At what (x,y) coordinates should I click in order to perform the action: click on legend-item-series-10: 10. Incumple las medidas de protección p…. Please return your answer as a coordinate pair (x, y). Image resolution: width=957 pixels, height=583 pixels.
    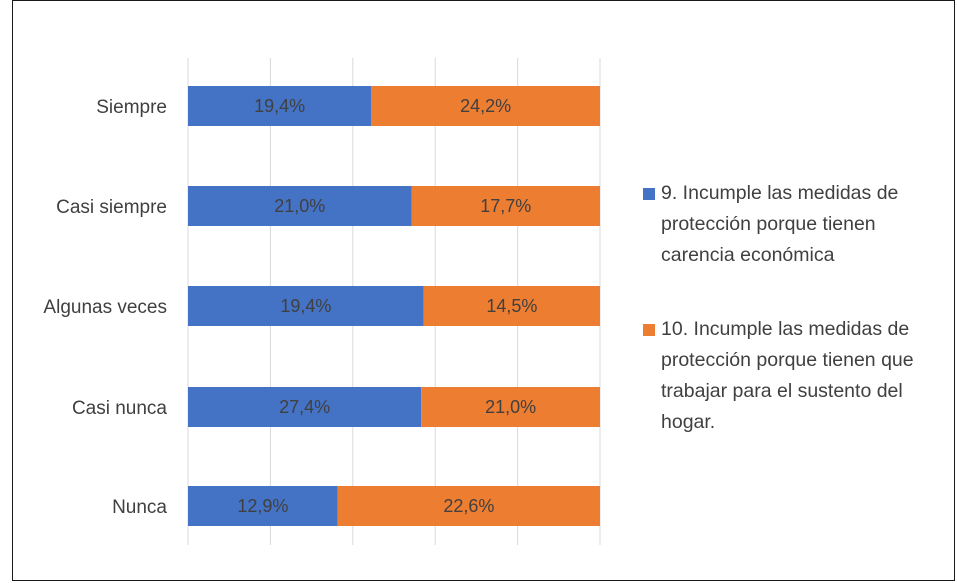
    Looking at the image, I should click on (799, 376).